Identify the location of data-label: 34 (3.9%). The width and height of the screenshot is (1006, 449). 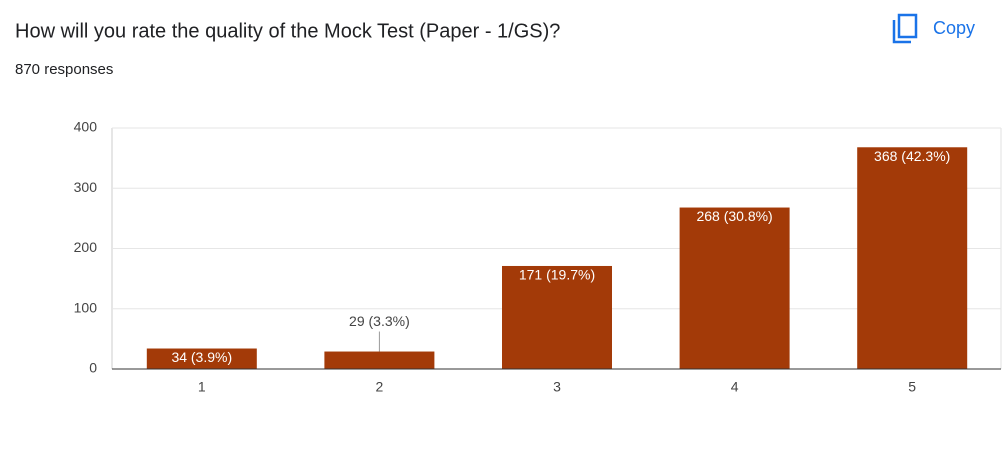
(201, 357).